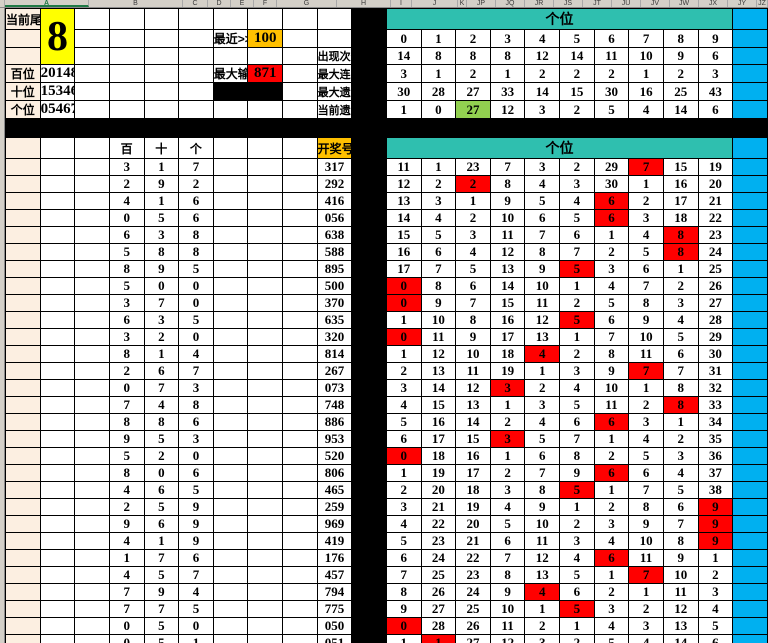  Describe the element at coordinates (646, 422) in the screenshot. I see `miss-cell: 3` at that location.